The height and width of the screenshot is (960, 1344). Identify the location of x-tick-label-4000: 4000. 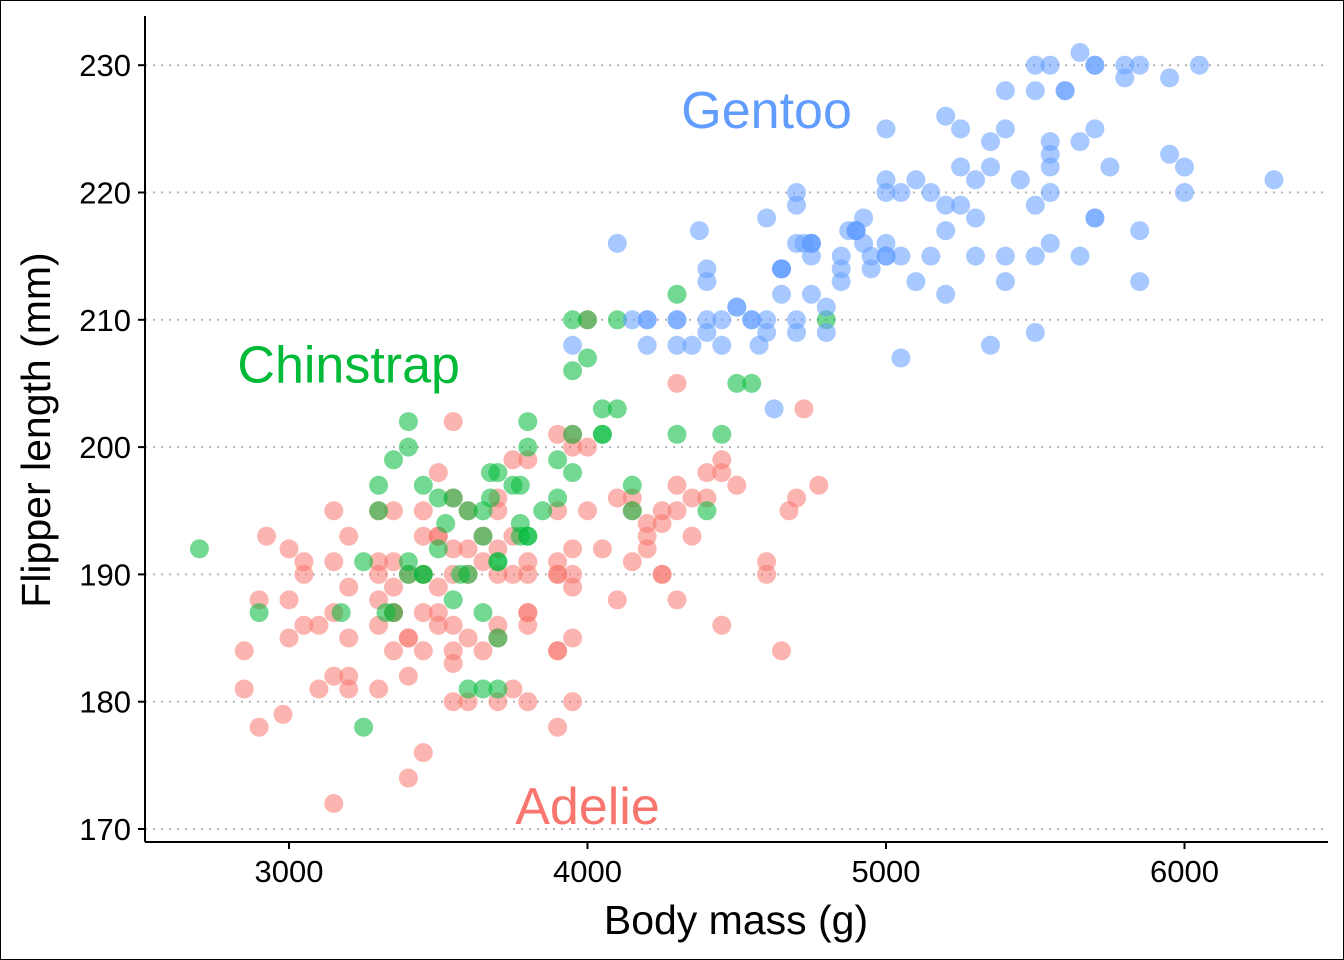
(587, 871).